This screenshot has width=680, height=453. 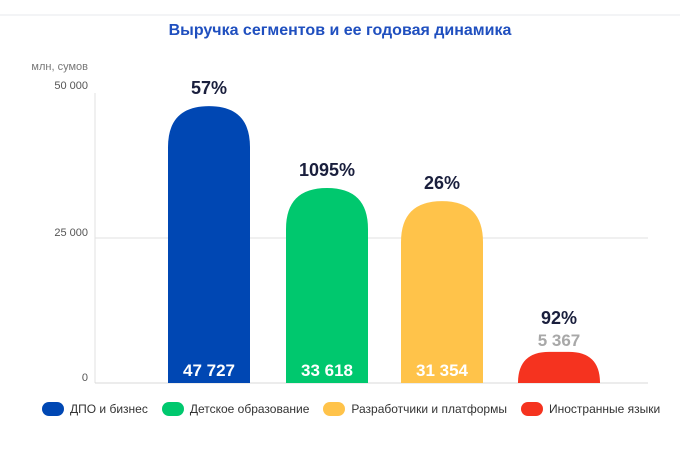 I want to click on legend-item: Детское образование, so click(x=235, y=409).